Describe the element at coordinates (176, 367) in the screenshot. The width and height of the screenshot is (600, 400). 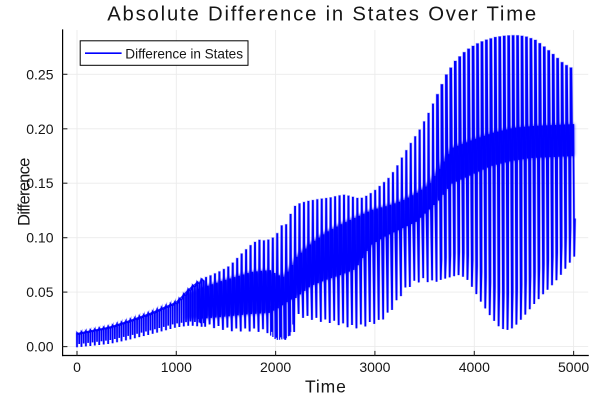
I see `svg-text: 1000` at that location.